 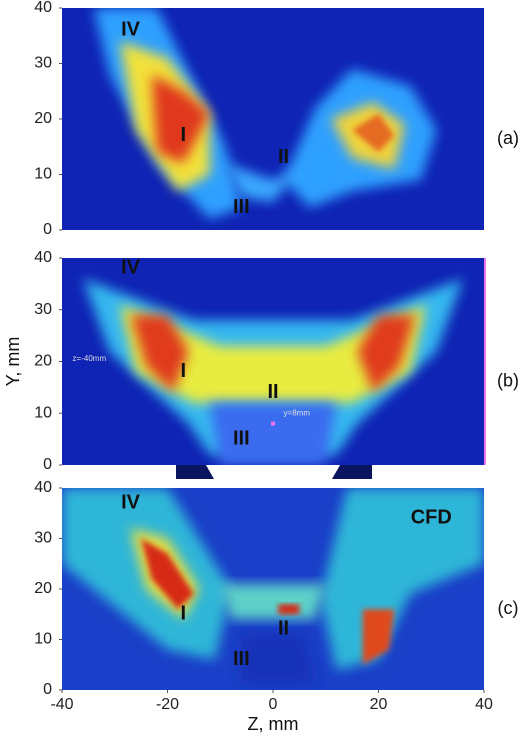 What do you see at coordinates (352, 472) in the screenshot?
I see `holder-right` at bounding box center [352, 472].